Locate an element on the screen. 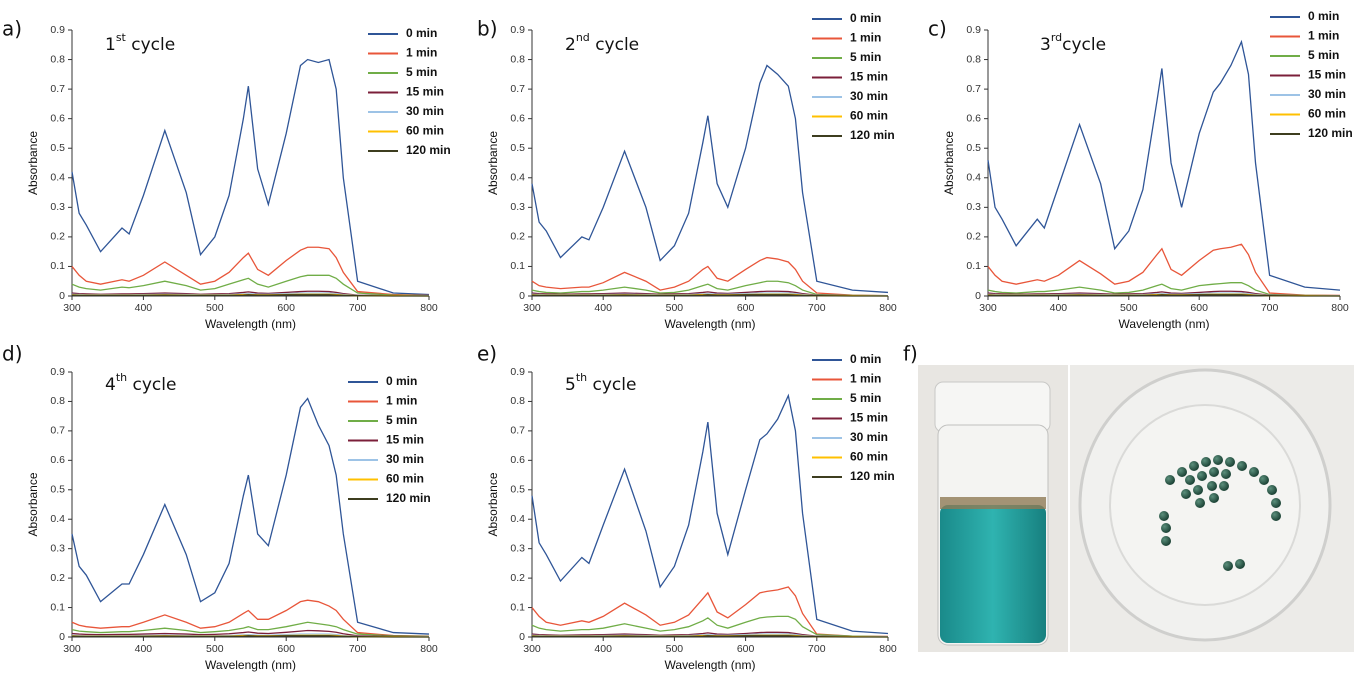 The image size is (1354, 675). dish-inner is located at coordinates (1205, 505).